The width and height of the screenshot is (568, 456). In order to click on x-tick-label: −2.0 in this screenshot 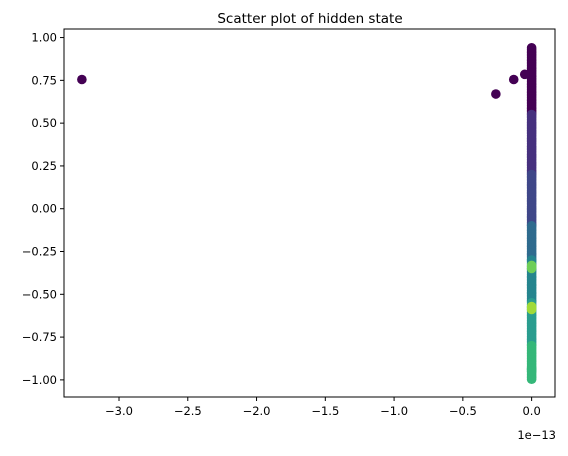, I will do `click(257, 411)`.